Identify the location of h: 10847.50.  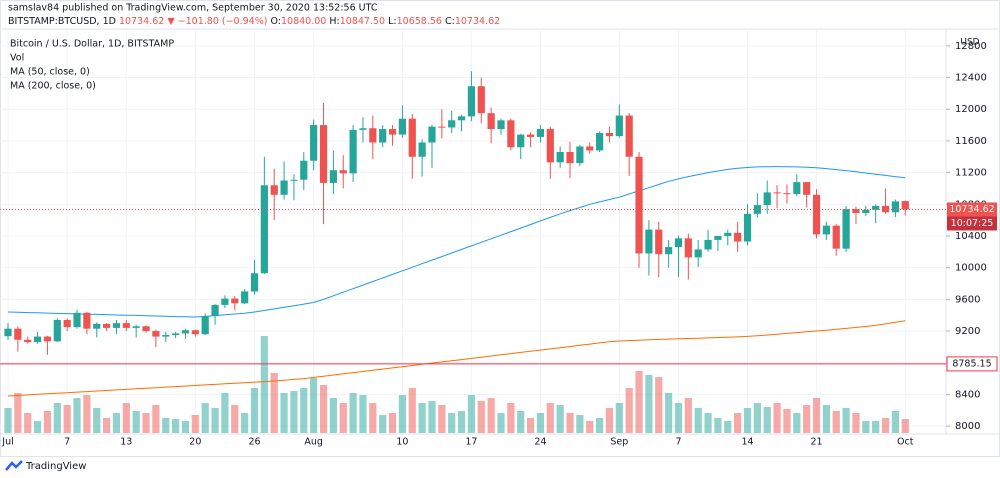
(362, 21).